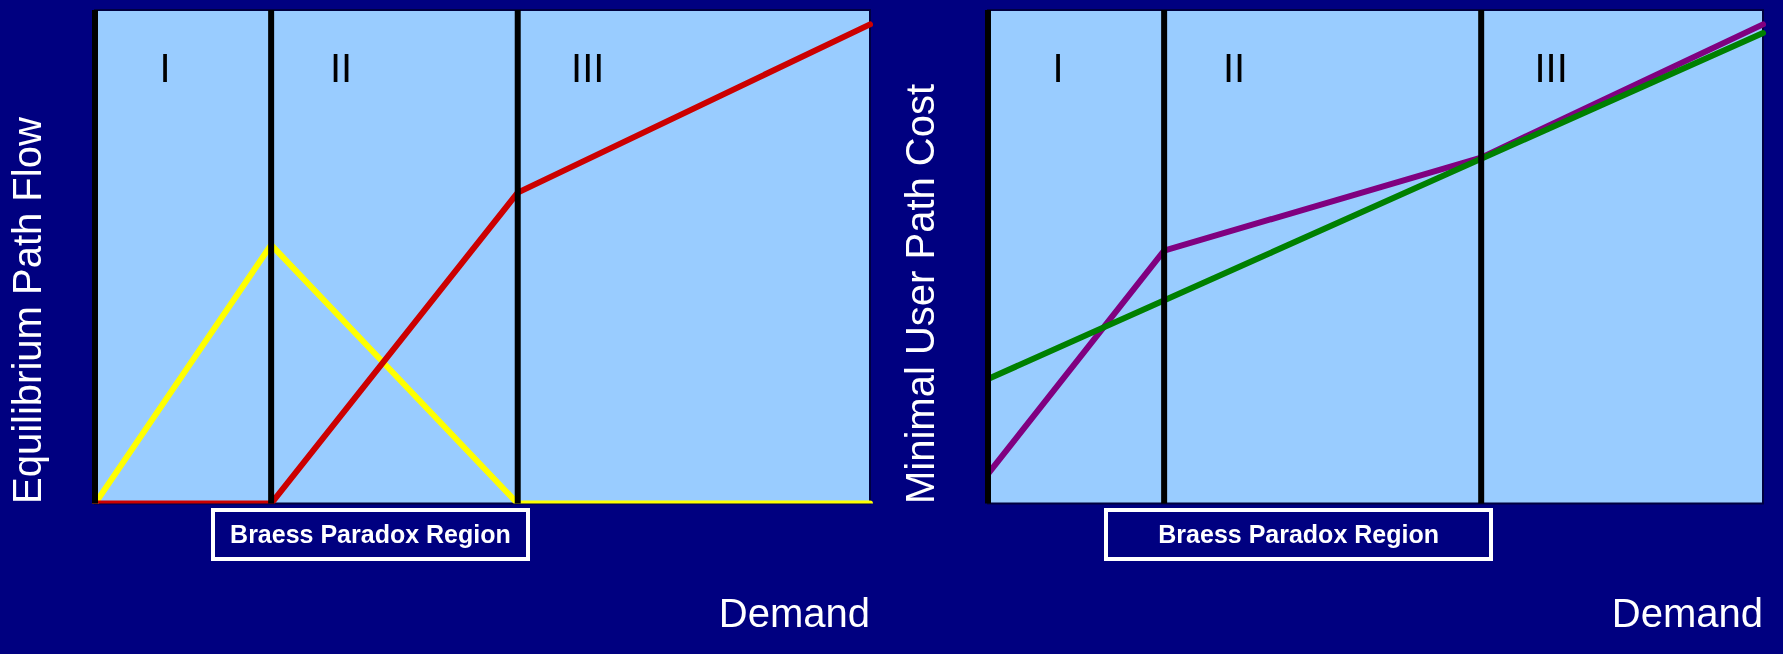  Describe the element at coordinates (27, 310) in the screenshot. I see `y-axis-title: Equilibrium Path Flow` at that location.